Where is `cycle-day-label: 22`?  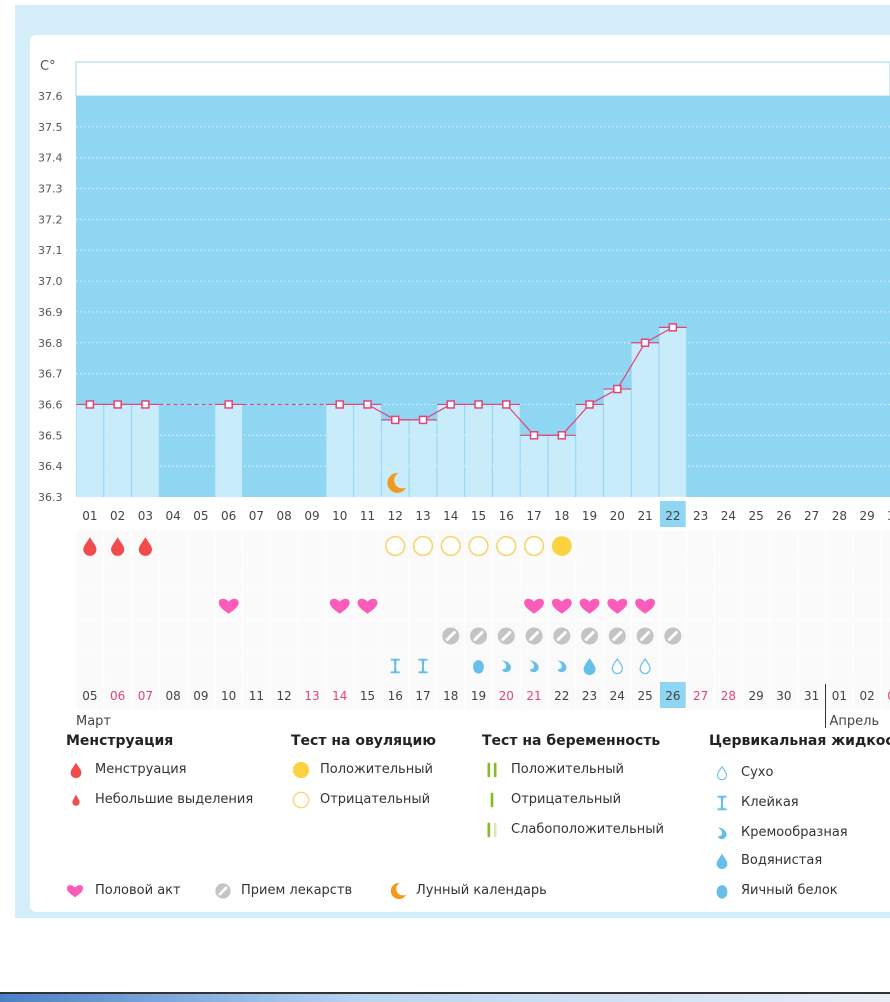
cycle-day-label: 22 is located at coordinates (672, 516).